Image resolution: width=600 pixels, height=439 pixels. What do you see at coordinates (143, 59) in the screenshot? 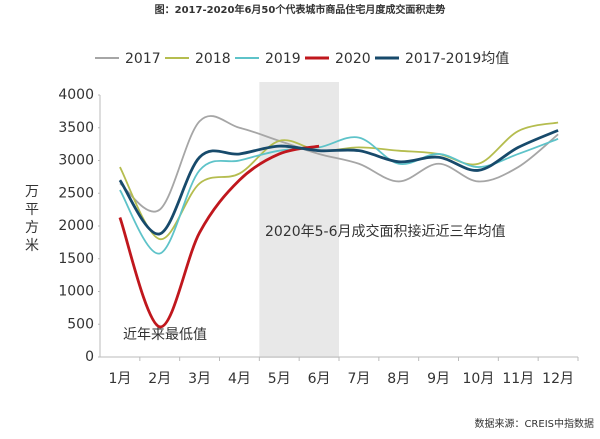
I see `legend-label: 2017` at bounding box center [143, 59].